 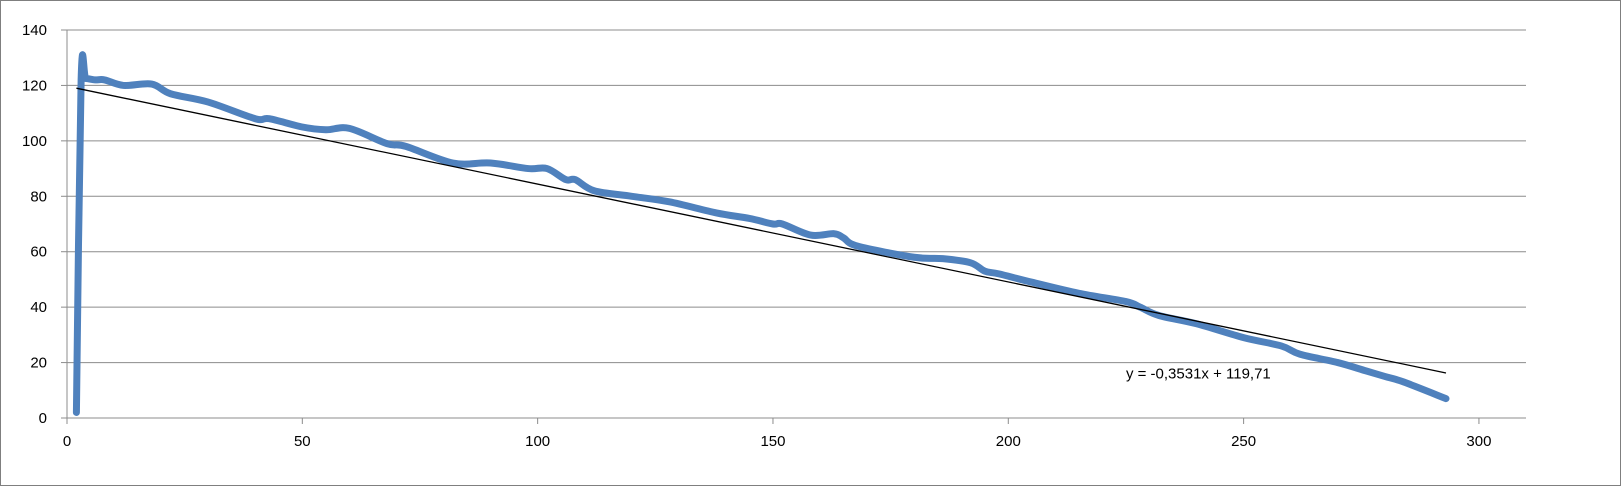 I want to click on x-tick-label-0: 0, so click(x=67, y=441).